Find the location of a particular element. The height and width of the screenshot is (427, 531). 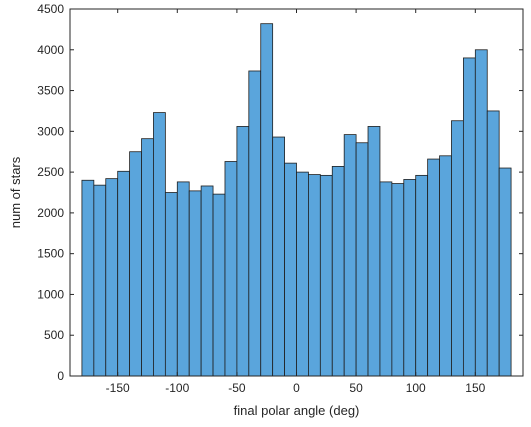

x-axis-label: final polar angle (deg) is located at coordinates (297, 410).